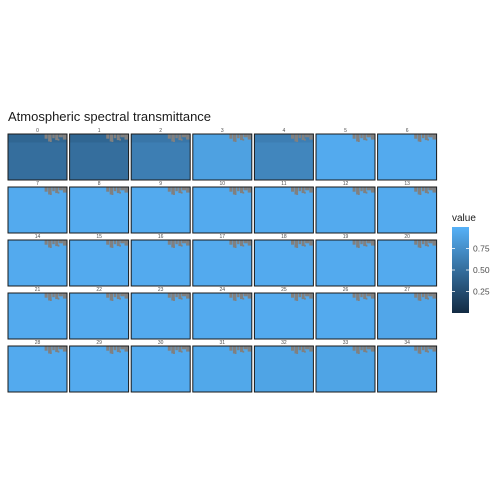 The image size is (504, 504). Describe the element at coordinates (37, 184) in the screenshot. I see `panel-label: 7` at that location.